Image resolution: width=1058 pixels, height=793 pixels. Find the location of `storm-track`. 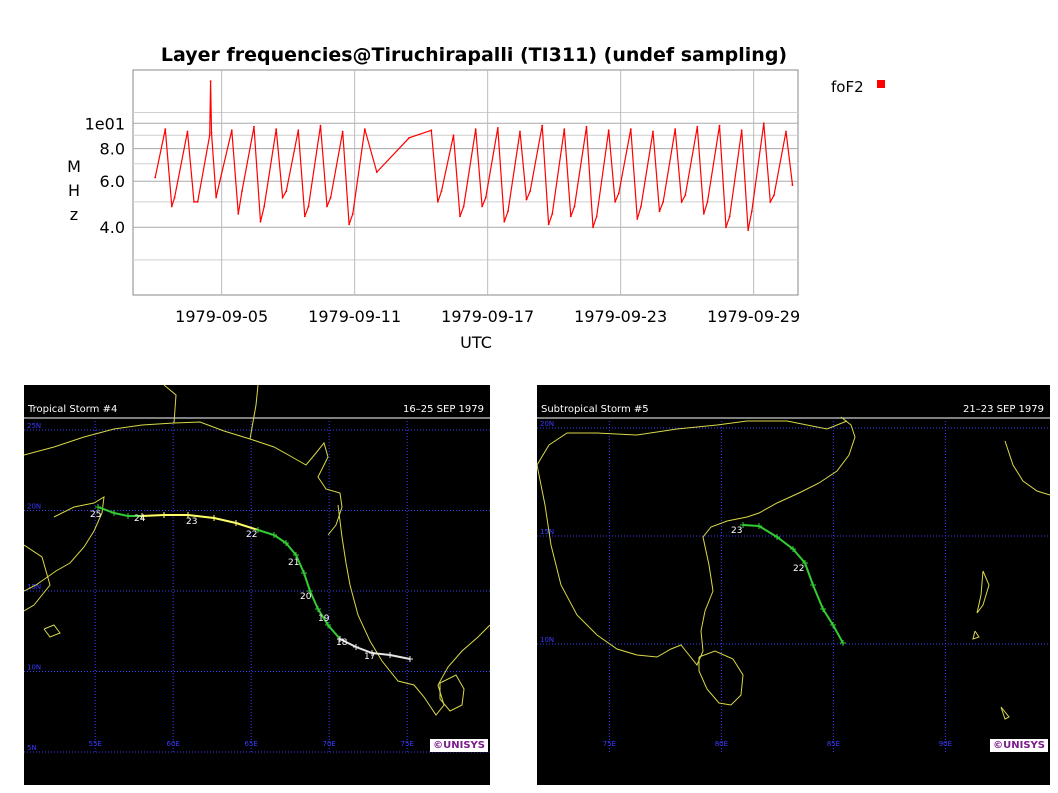

storm-track is located at coordinates (793, 584).